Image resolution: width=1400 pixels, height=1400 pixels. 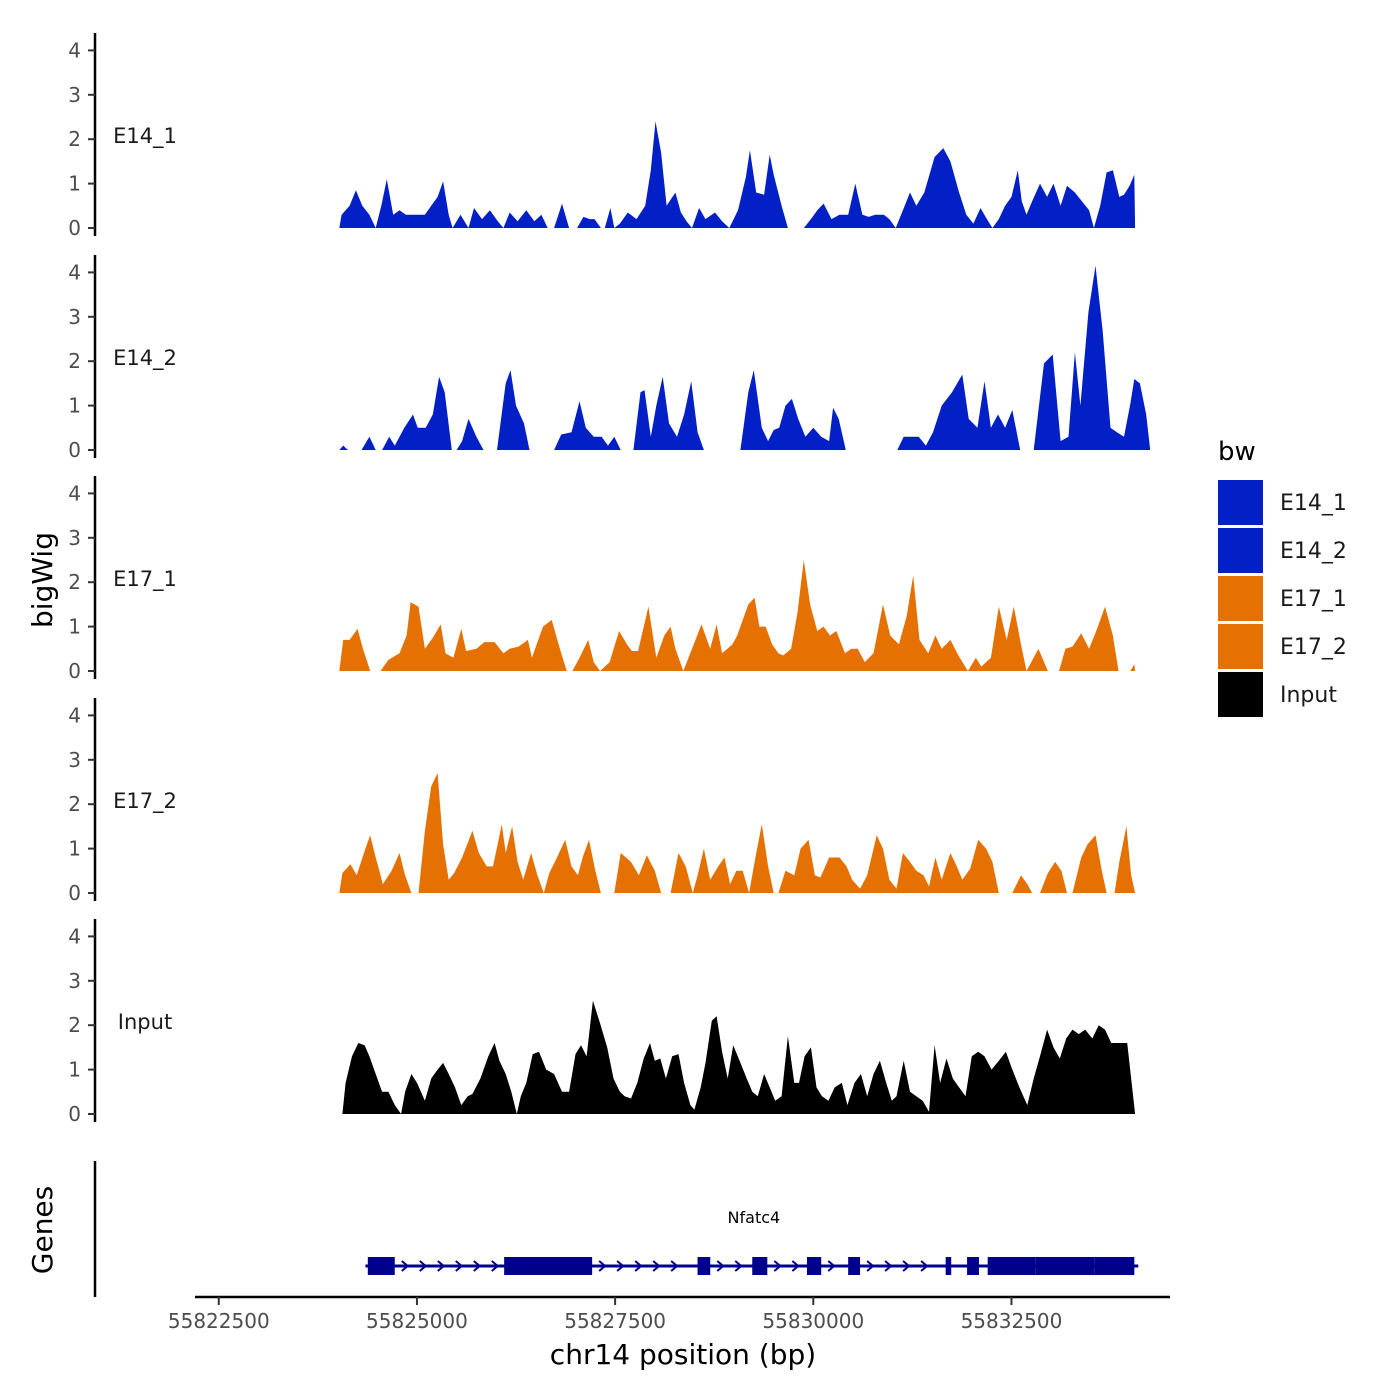 I want to click on track-E14_1: 0 1 2 3 4 E14_1, so click(x=602, y=136).